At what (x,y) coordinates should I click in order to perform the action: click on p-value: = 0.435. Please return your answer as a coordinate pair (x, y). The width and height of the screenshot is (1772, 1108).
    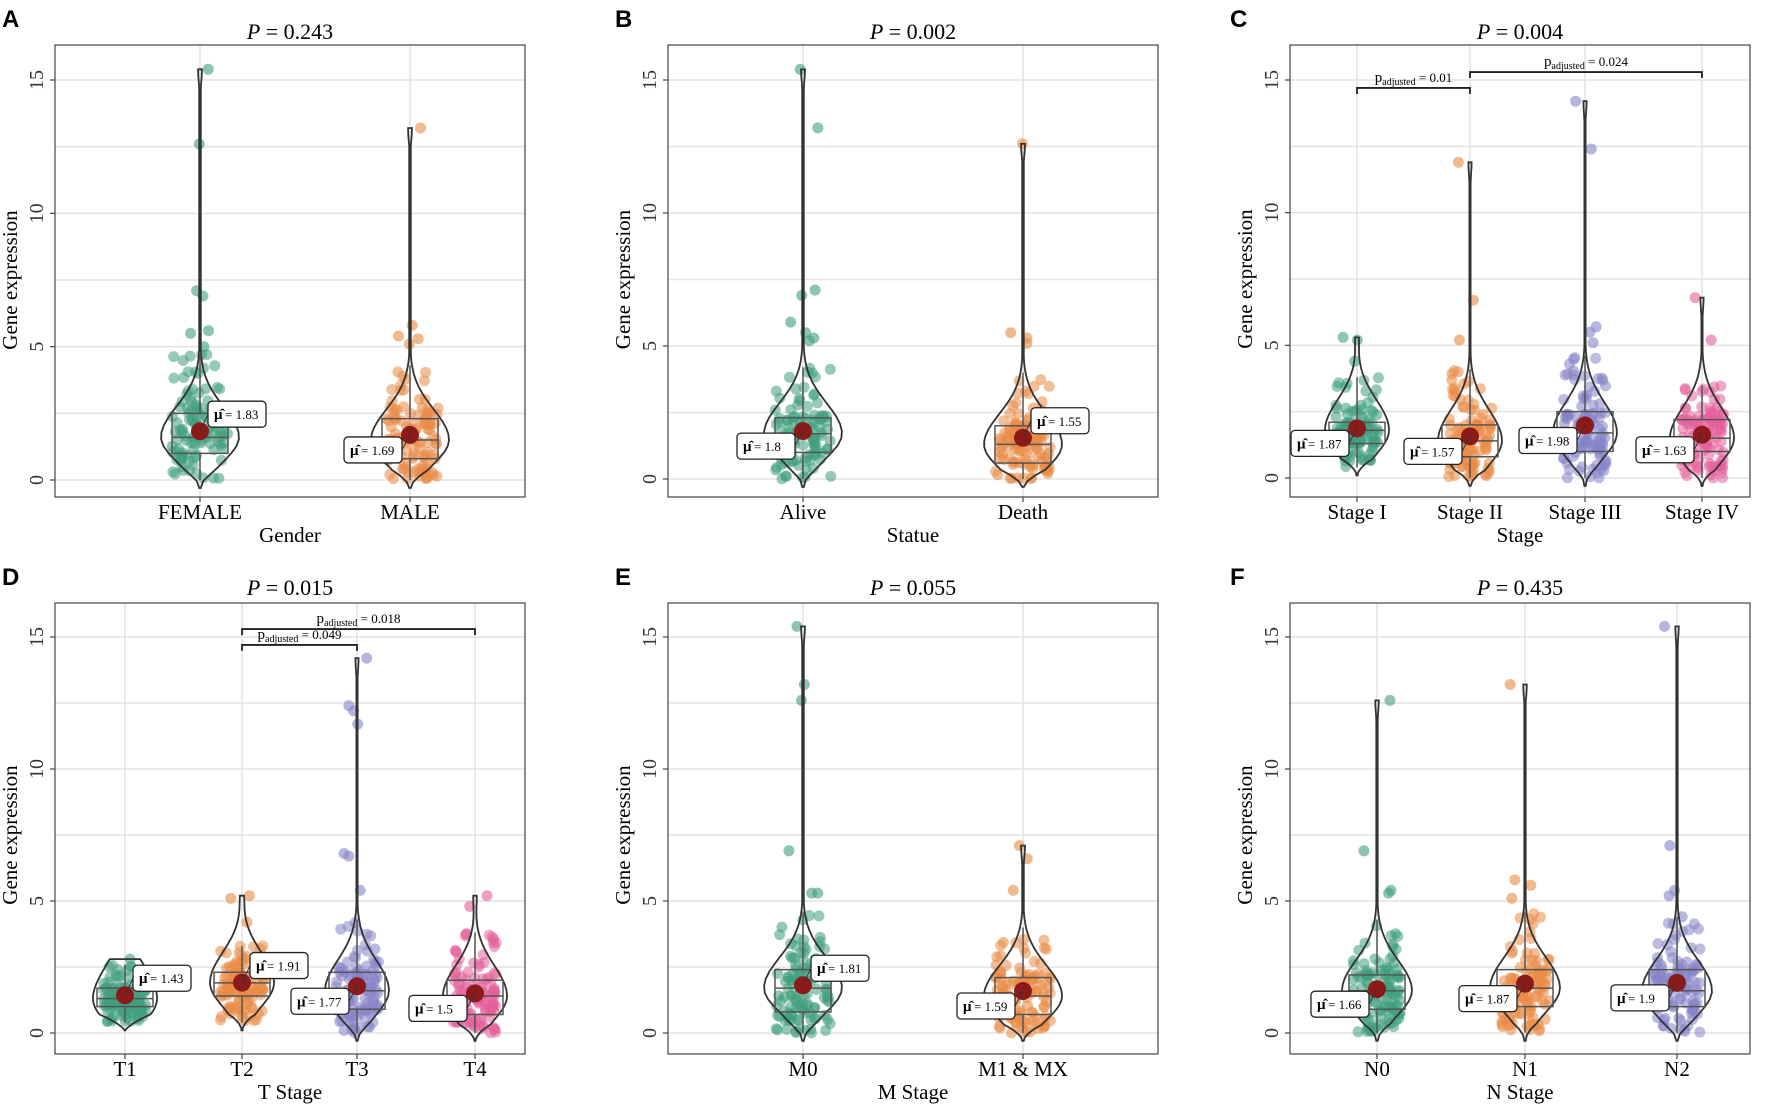
    Looking at the image, I should click on (1526, 587).